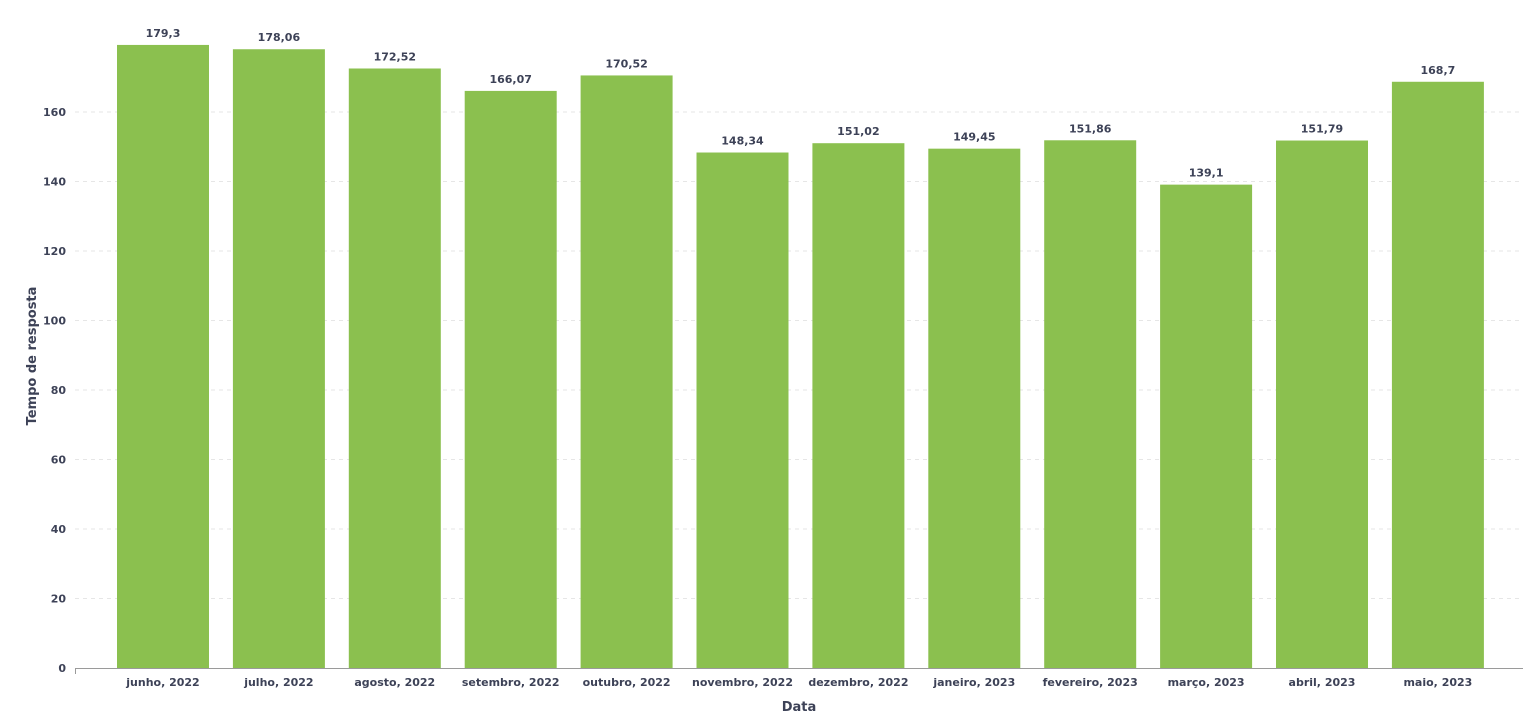 The height and width of the screenshot is (720, 1531). What do you see at coordinates (59, 529) in the screenshot?
I see `y-tick-label: 40` at bounding box center [59, 529].